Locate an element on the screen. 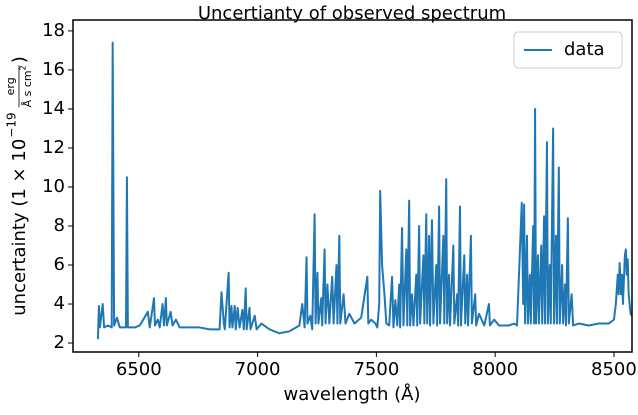  y-axis-label-part: erg is located at coordinates (10, 86).